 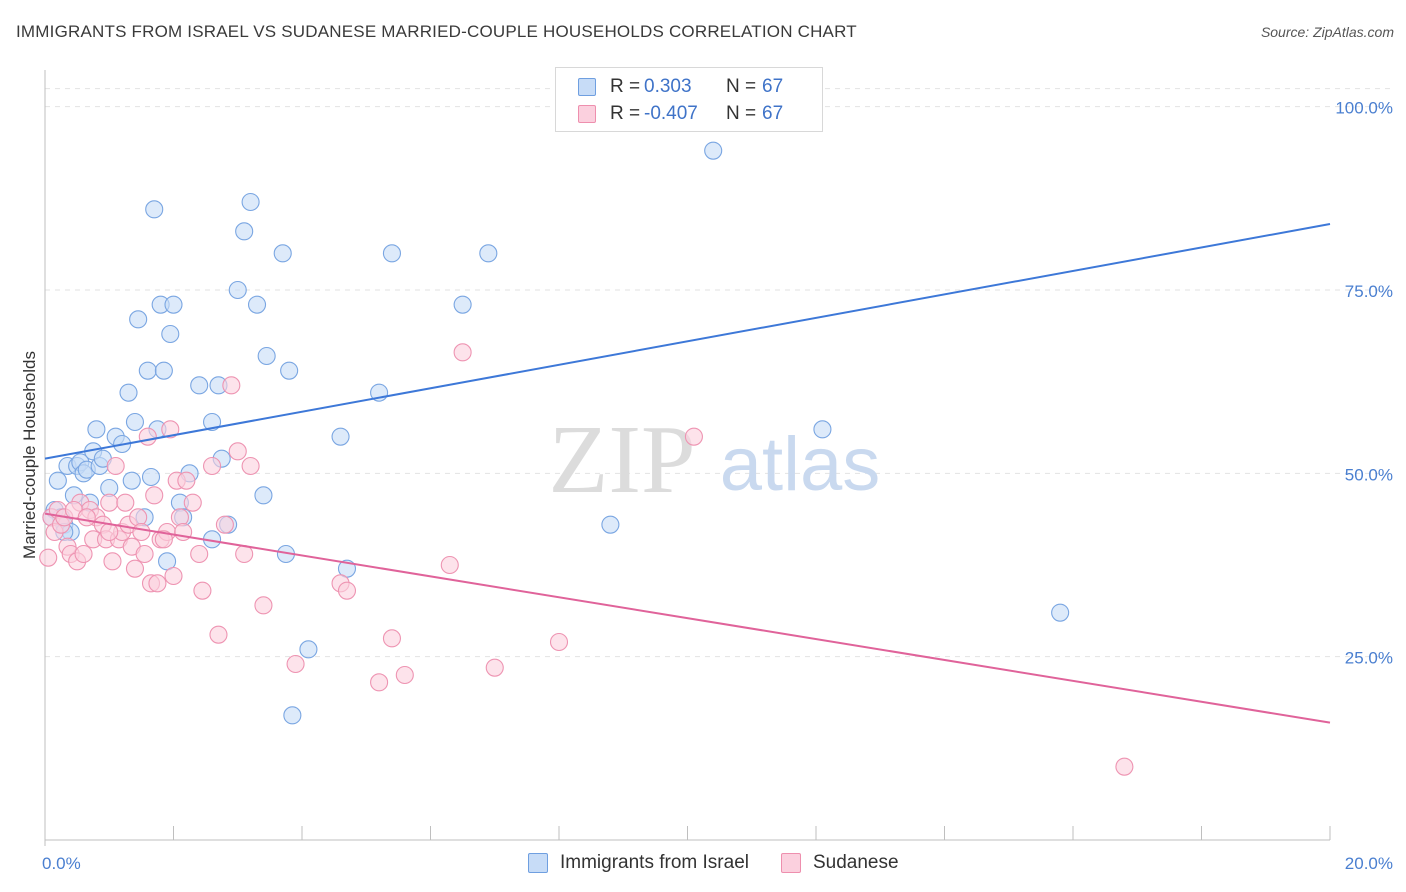 I want to click on n-label: N =, so click(x=741, y=113).